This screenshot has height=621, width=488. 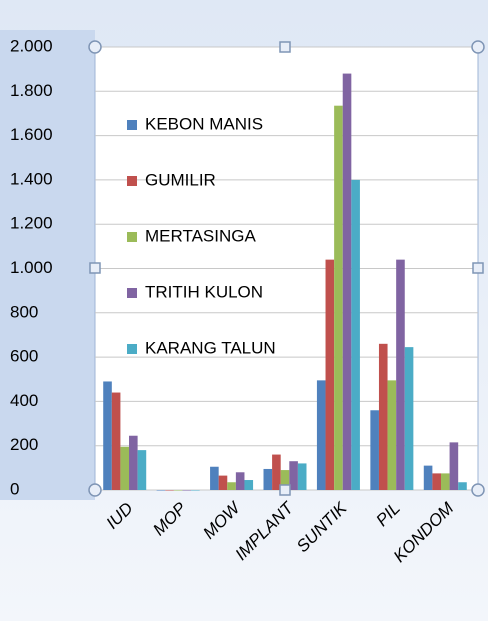 What do you see at coordinates (180, 179) in the screenshot?
I see `legend-label: GUMILIR` at bounding box center [180, 179].